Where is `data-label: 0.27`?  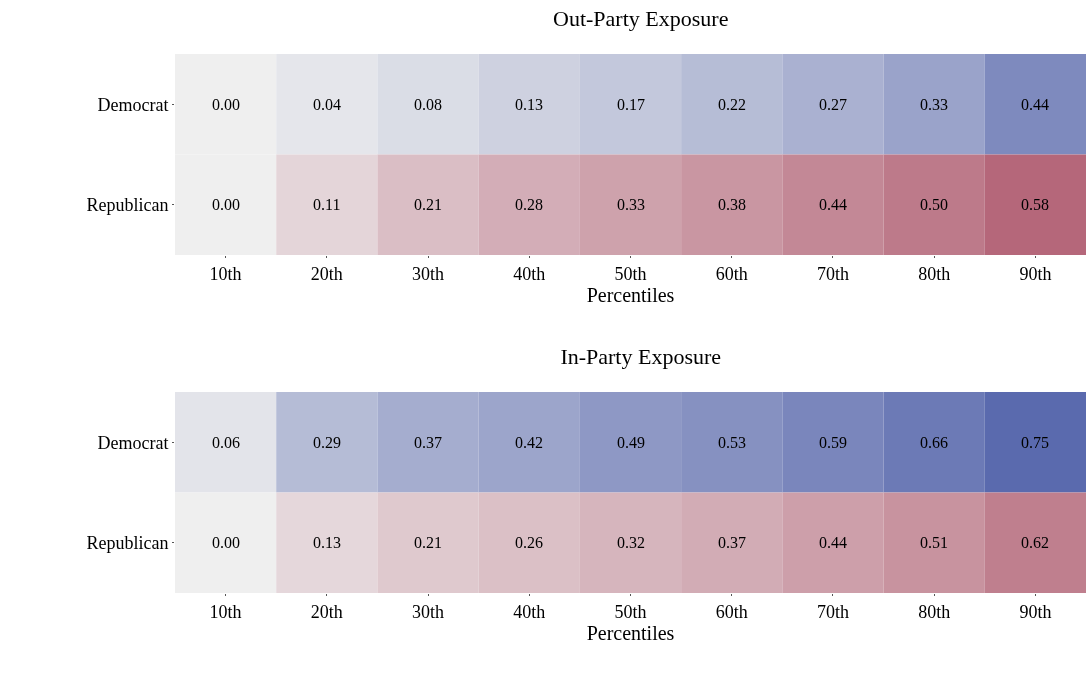 data-label: 0.27 is located at coordinates (833, 104).